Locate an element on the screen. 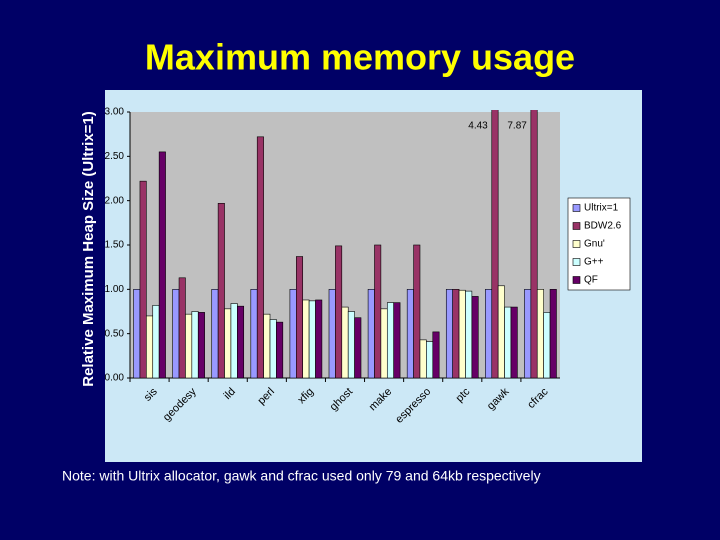 This screenshot has width=720, height=540. y-tick-label: 2.50 is located at coordinates (115, 156).